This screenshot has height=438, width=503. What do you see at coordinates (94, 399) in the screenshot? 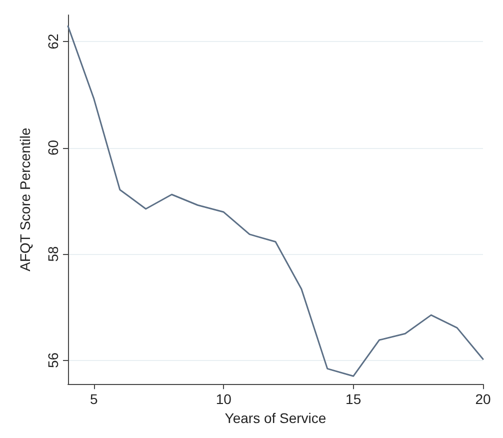
I see `x-tick-label: 5` at bounding box center [94, 399].